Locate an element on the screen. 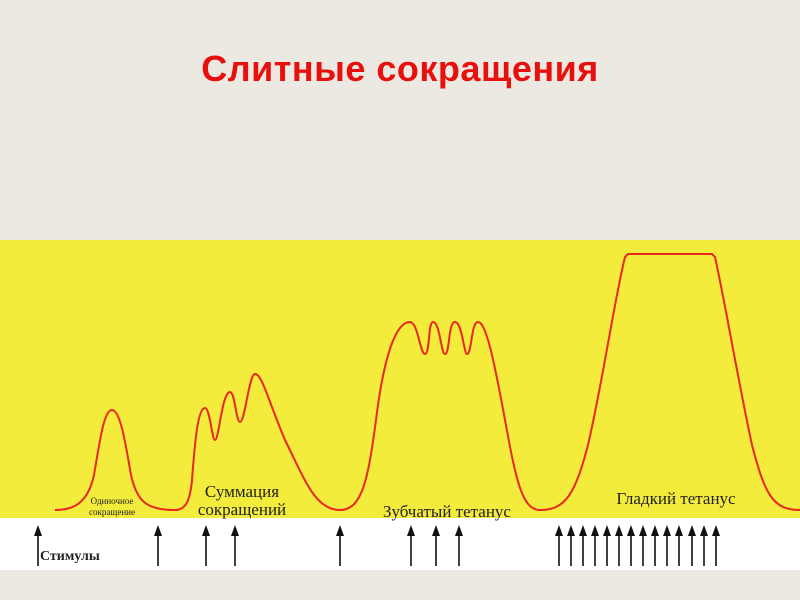  stimulus-arrows is located at coordinates (377, 545).